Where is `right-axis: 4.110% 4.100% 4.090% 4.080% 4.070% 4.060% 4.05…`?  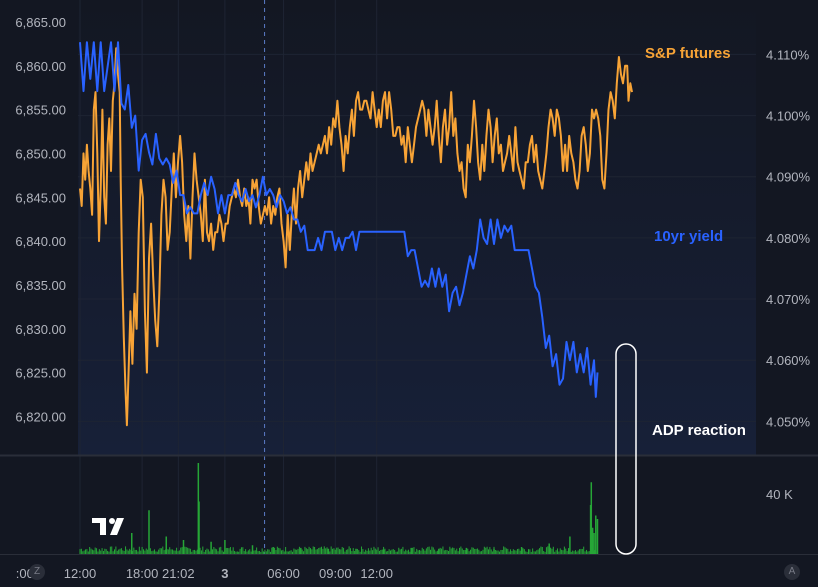 right-axis: 4.110% 4.100% 4.090% 4.080% 4.070% 4.060% 4.05… is located at coordinates (788, 238).